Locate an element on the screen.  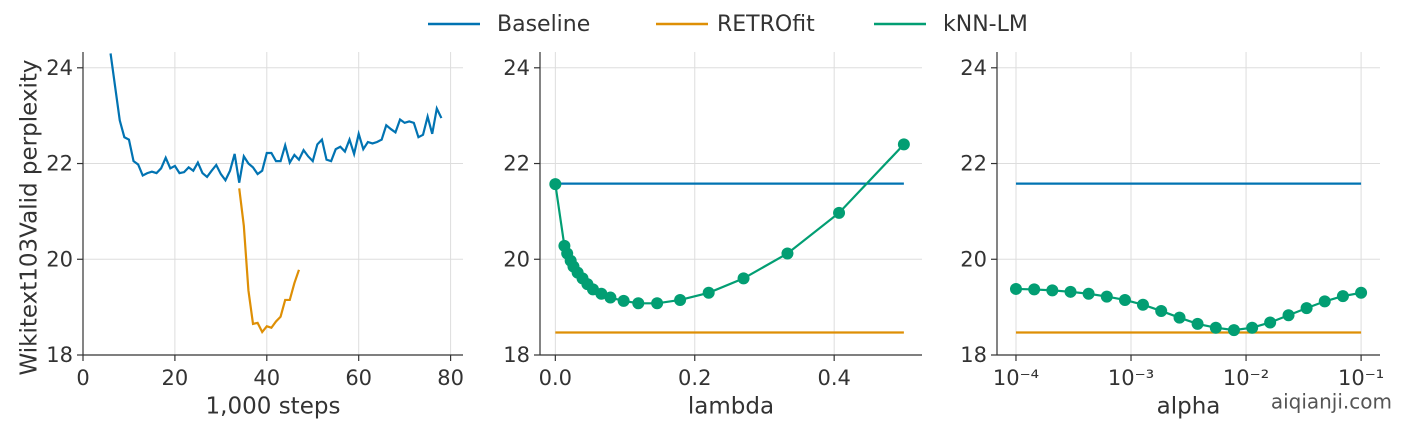
x-tick-label: 10⁻² is located at coordinates (1246, 378).